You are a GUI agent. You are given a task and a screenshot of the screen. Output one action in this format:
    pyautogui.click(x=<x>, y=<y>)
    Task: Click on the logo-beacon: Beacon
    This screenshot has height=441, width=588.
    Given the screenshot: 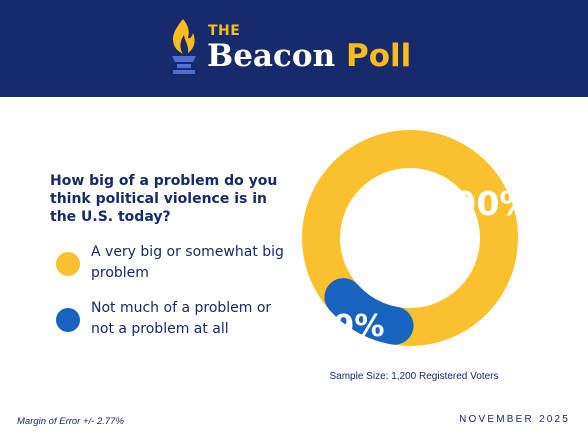 What is the action you would take?
    pyautogui.click(x=271, y=56)
    